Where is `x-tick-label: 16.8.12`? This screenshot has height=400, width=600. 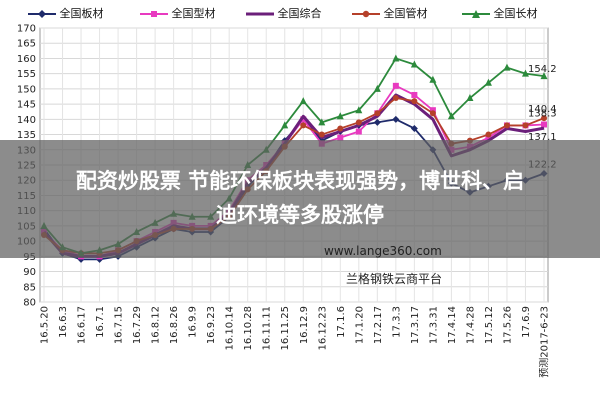
x-tick-label: 16.8.12 is located at coordinates (156, 325).